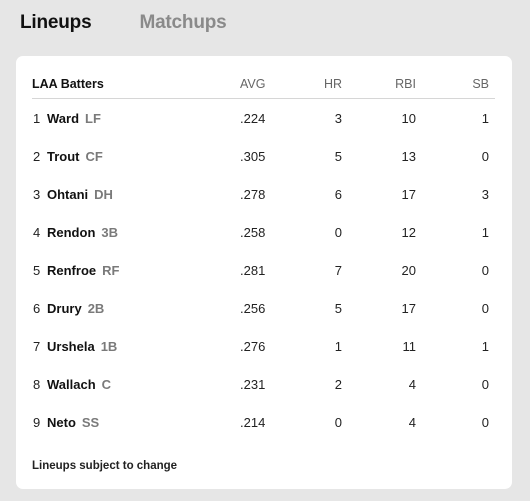  What do you see at coordinates (90, 422) in the screenshot?
I see `player-position: SS` at bounding box center [90, 422].